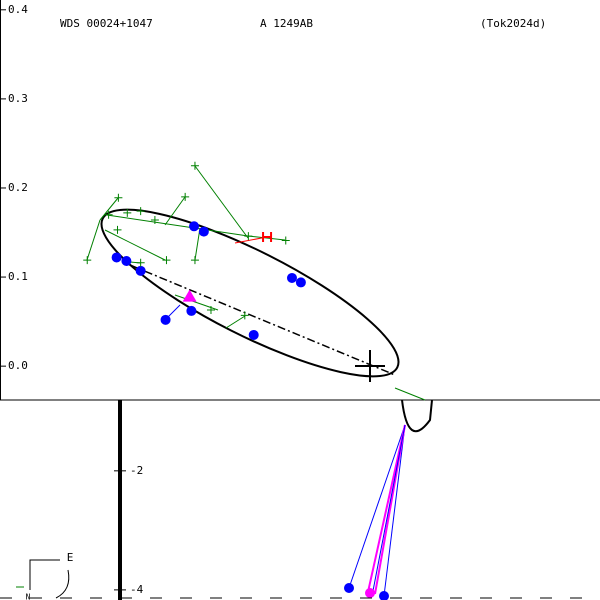 The width and height of the screenshot is (600, 600). What do you see at coordinates (62, 584) in the screenshot?
I see `compass-arrow` at bounding box center [62, 584].